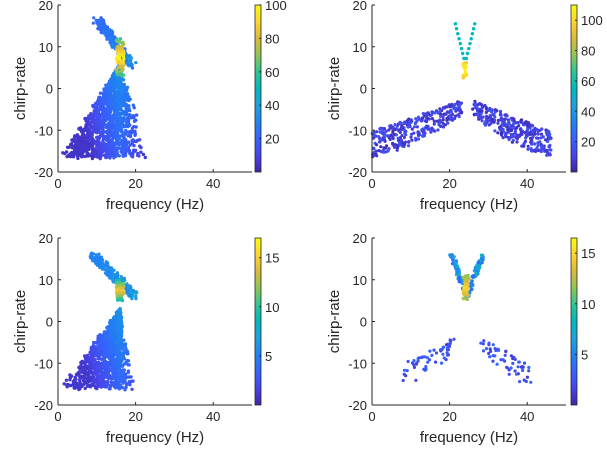 The height and width of the screenshot is (457, 607). What do you see at coordinates (588, 304) in the screenshot?
I see `colorbar-tick-label: 10` at bounding box center [588, 304].